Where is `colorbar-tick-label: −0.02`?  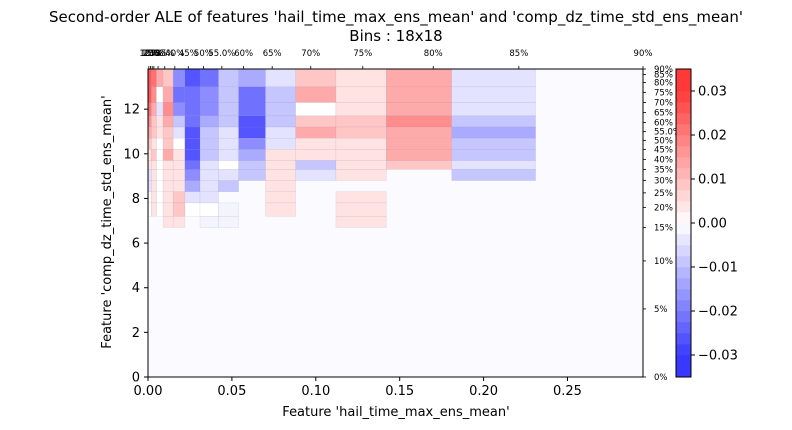
colorbar-tick-label: −0.02 is located at coordinates (718, 312).